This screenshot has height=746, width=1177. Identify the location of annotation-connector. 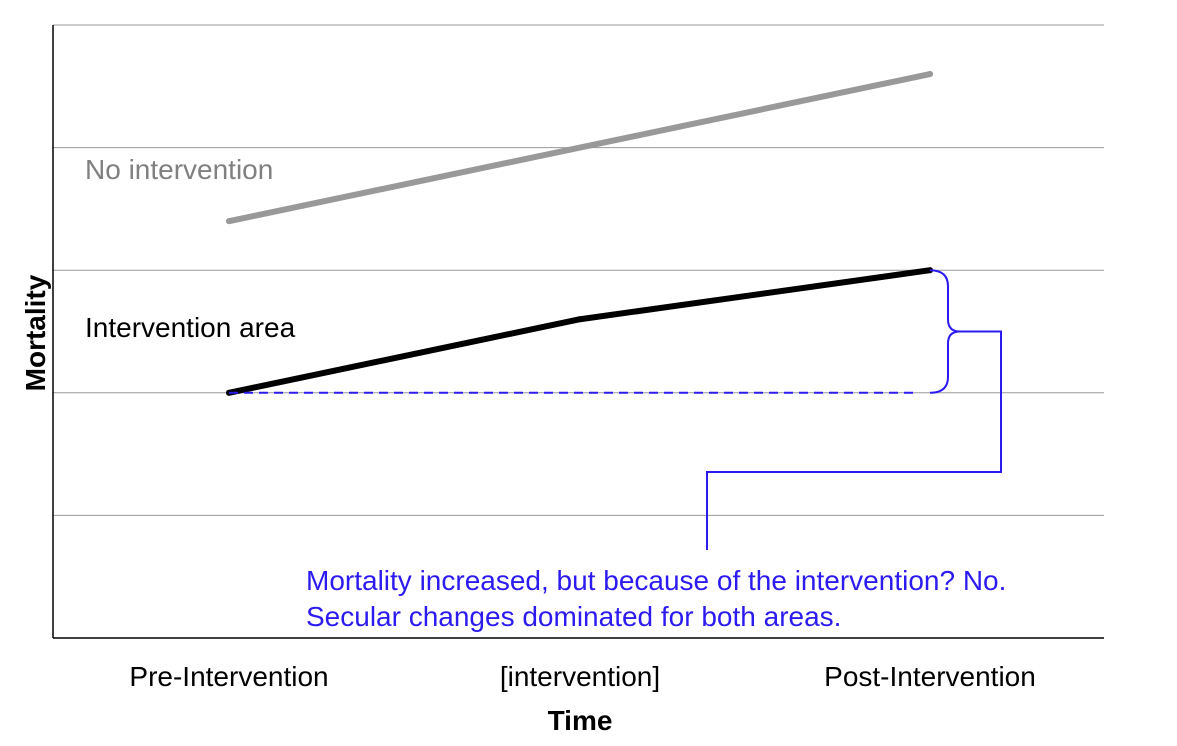
(854, 440).